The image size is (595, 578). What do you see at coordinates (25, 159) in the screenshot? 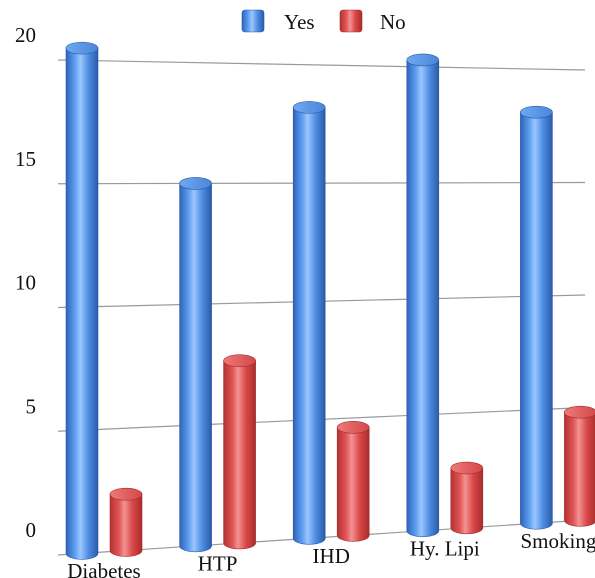
I see `y-tick-label: 15` at bounding box center [25, 159].